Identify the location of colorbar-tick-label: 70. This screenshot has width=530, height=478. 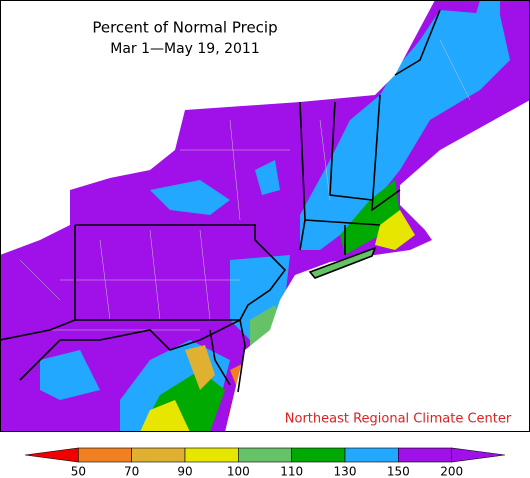
(131, 471).